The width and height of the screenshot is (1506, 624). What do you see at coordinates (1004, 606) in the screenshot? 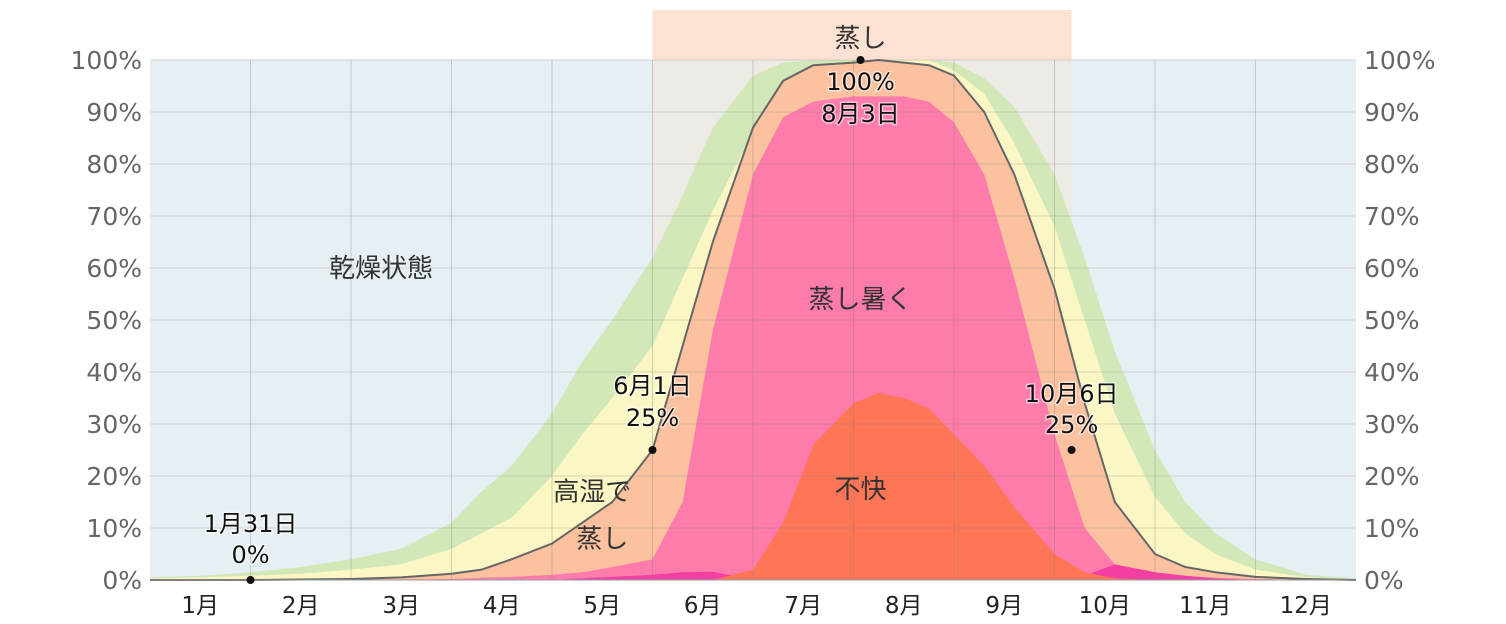
I see `month-label: 9月` at bounding box center [1004, 606].